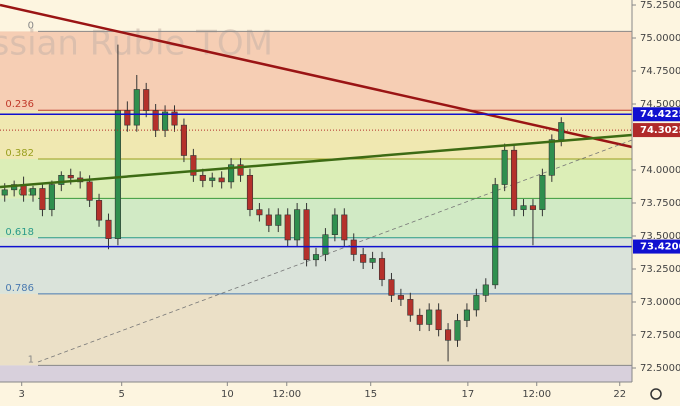 This screenshot has width=680, height=406. Describe the element at coordinates (31, 359) in the screenshot. I see `fib-level-label: 1` at that location.